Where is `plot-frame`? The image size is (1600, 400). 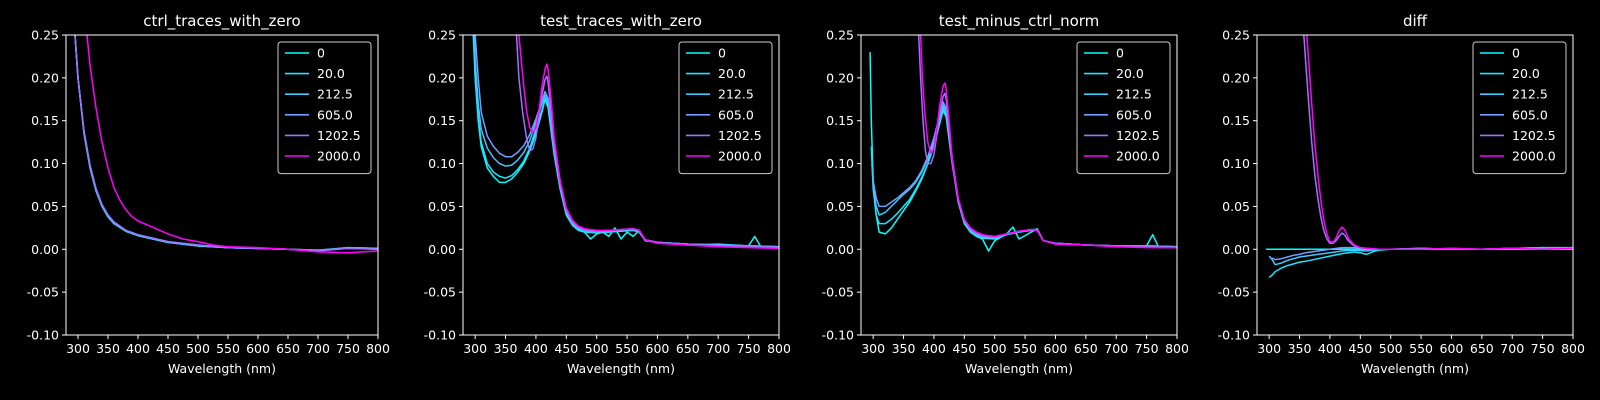 plot-frame is located at coordinates (222, 185).